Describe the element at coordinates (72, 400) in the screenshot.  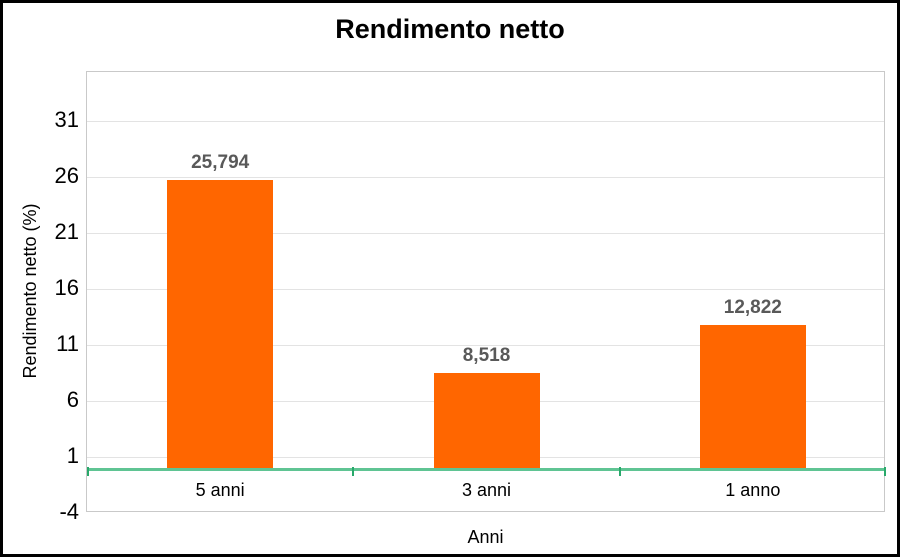
I see `y-tick-label: 6` at that location.